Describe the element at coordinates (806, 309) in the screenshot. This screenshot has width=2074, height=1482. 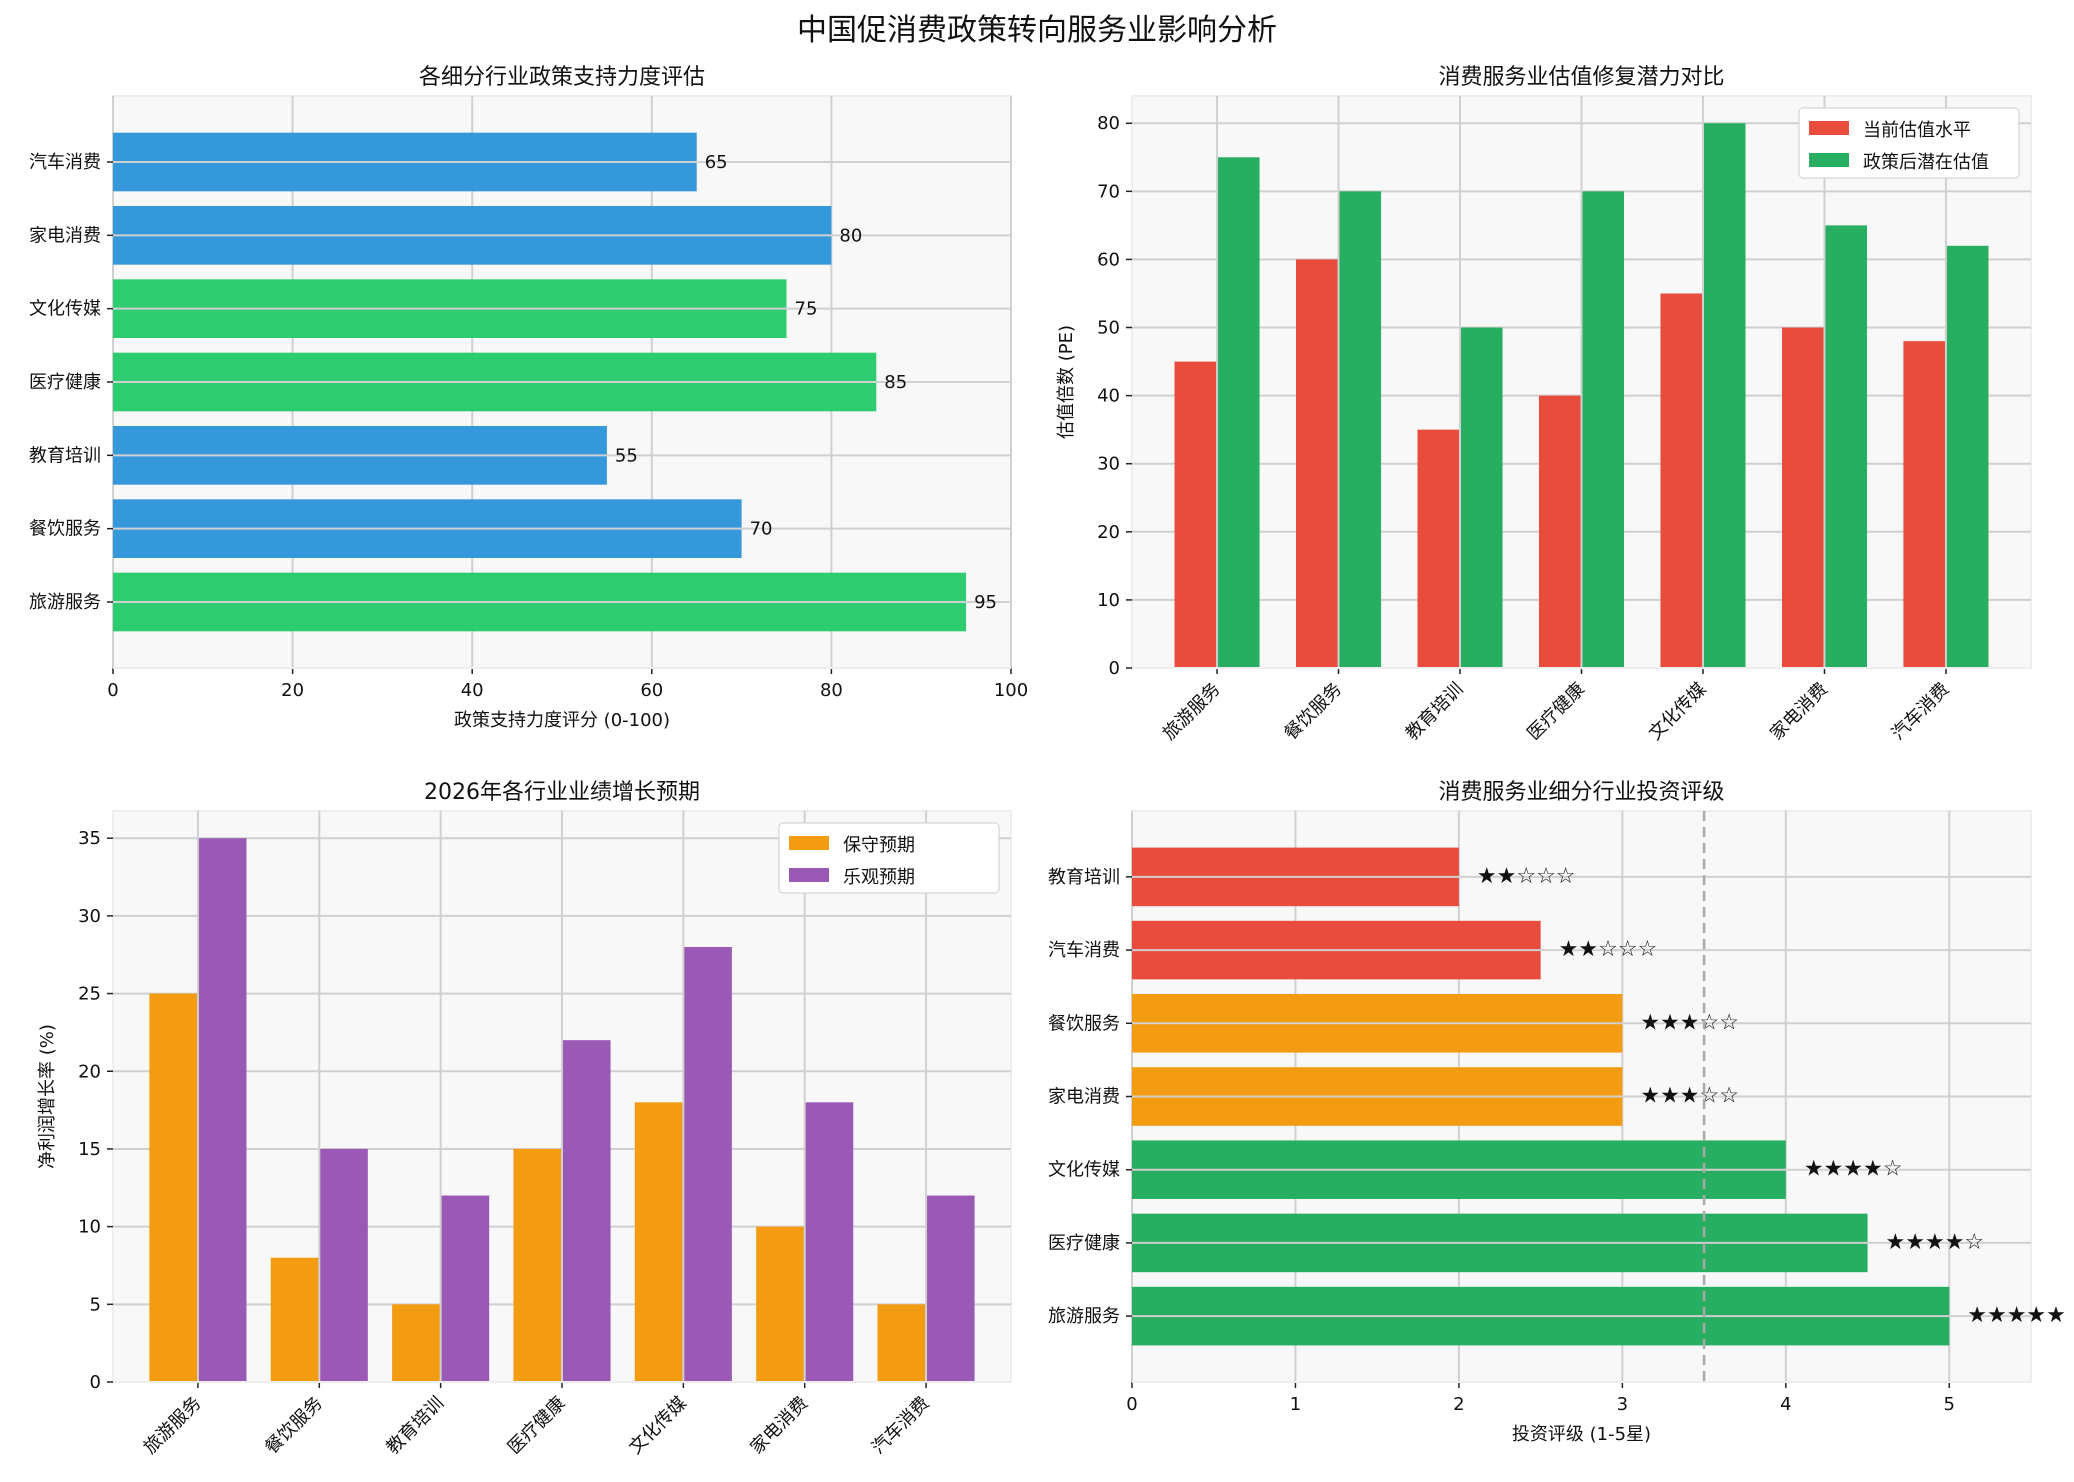
I see `data-label: 75` at that location.